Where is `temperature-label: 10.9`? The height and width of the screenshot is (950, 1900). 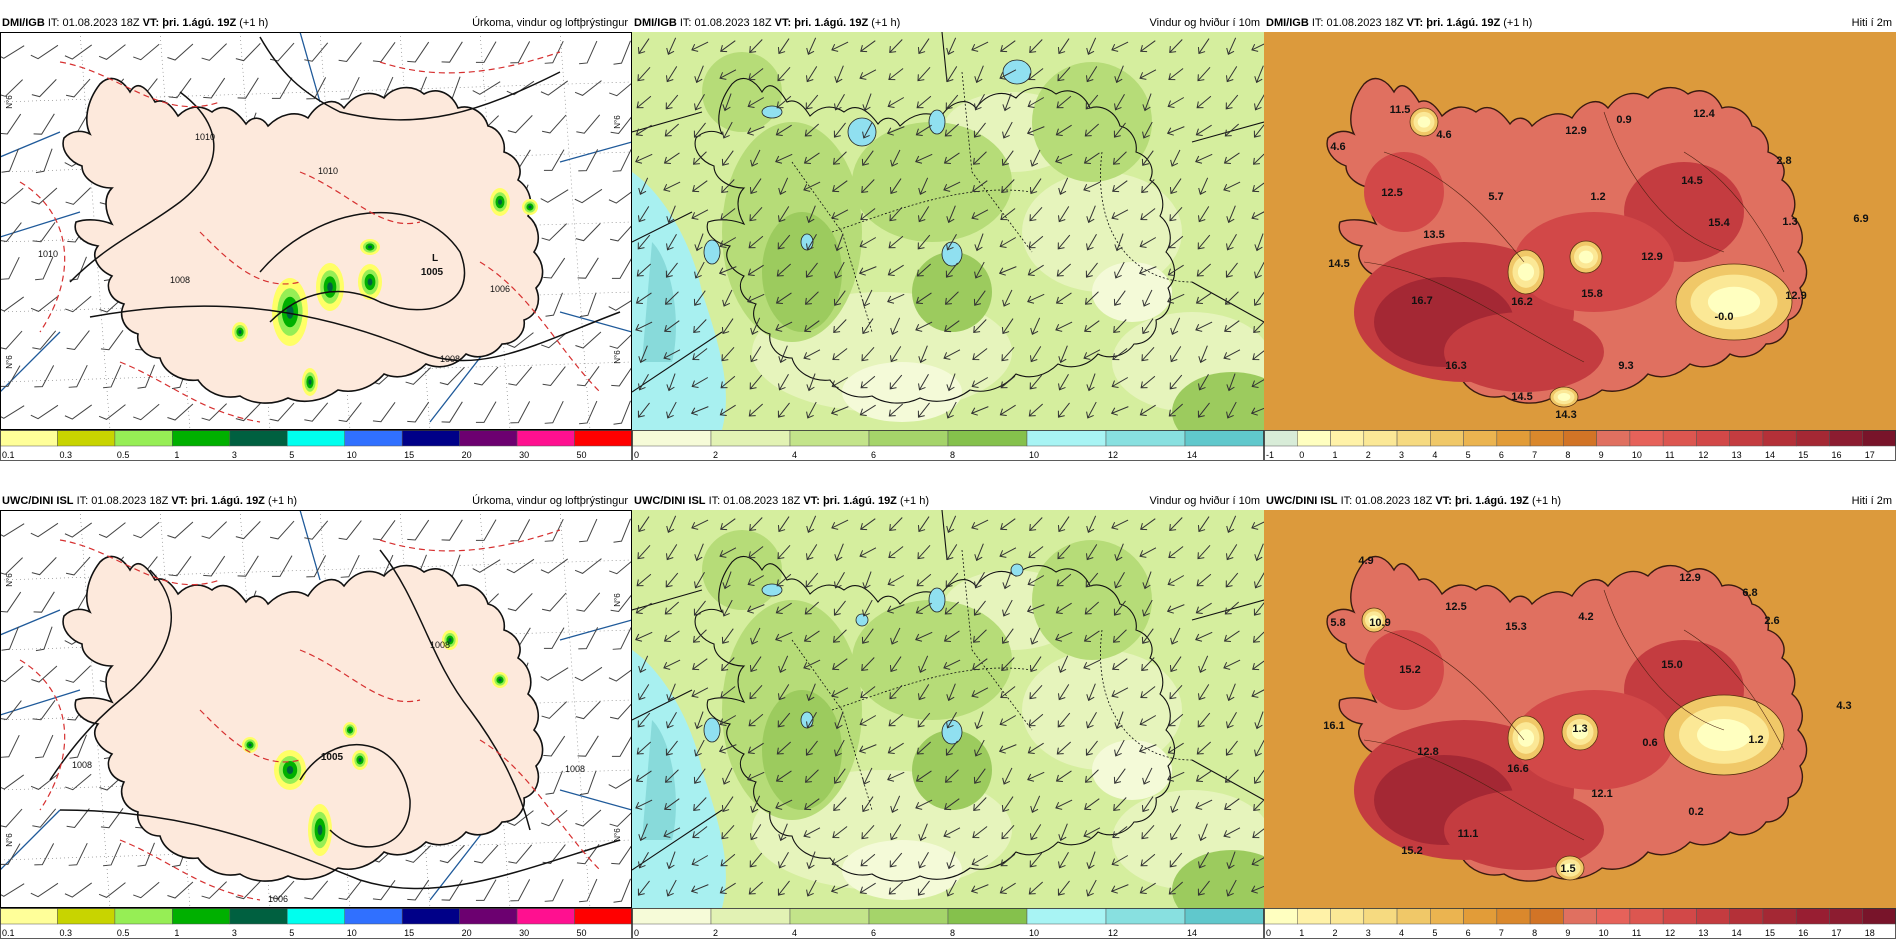 temperature-label: 10.9 is located at coordinates (1379, 623).